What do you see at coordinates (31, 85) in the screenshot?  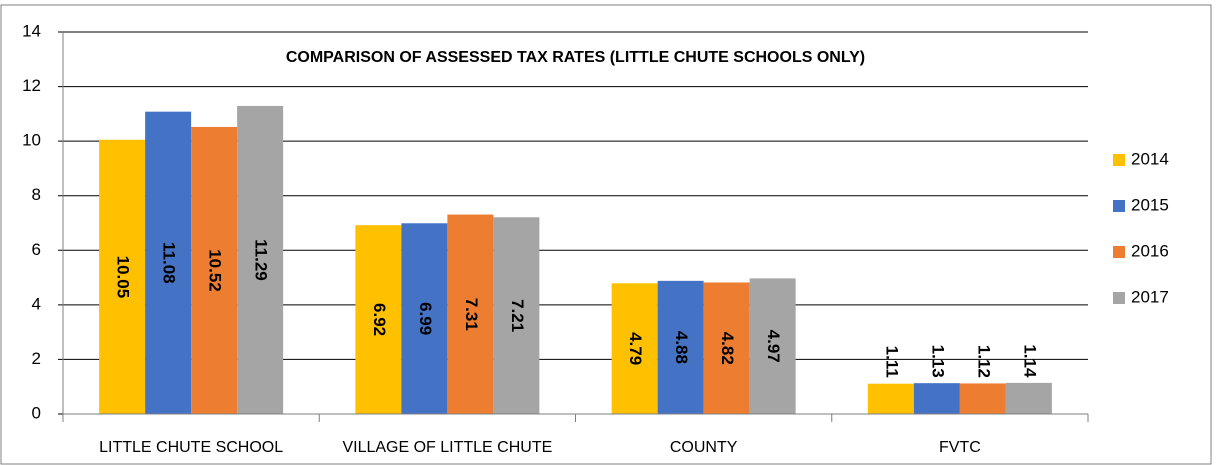 I see `y-tick-label: 12` at bounding box center [31, 85].